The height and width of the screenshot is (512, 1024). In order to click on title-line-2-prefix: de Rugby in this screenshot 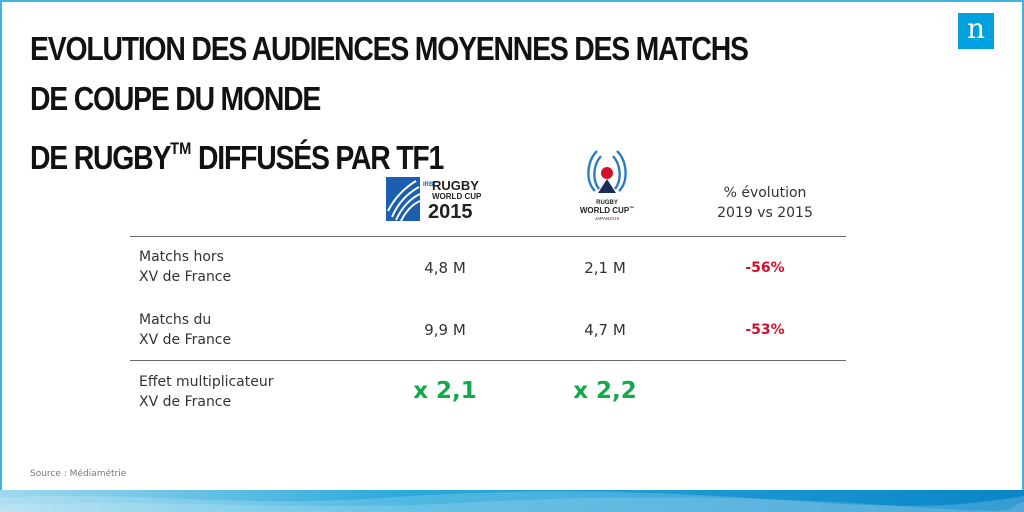, I will do `click(100, 157)`.